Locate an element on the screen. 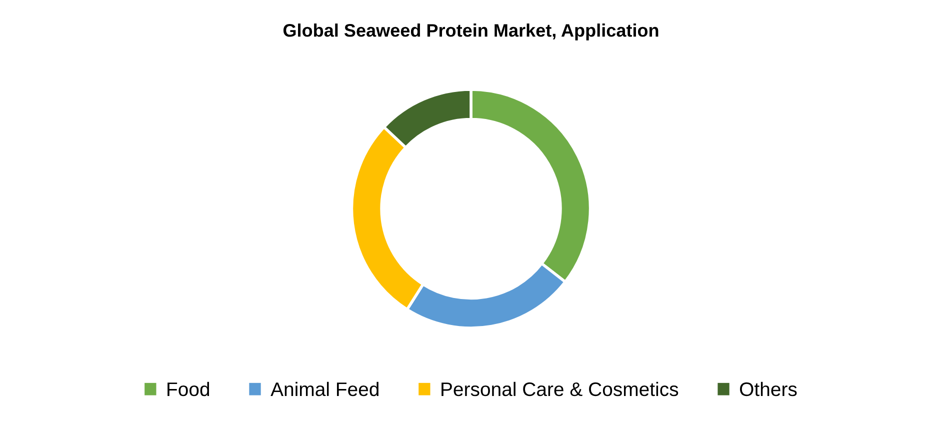 The image size is (942, 426). legend-label: Food is located at coordinates (189, 389).